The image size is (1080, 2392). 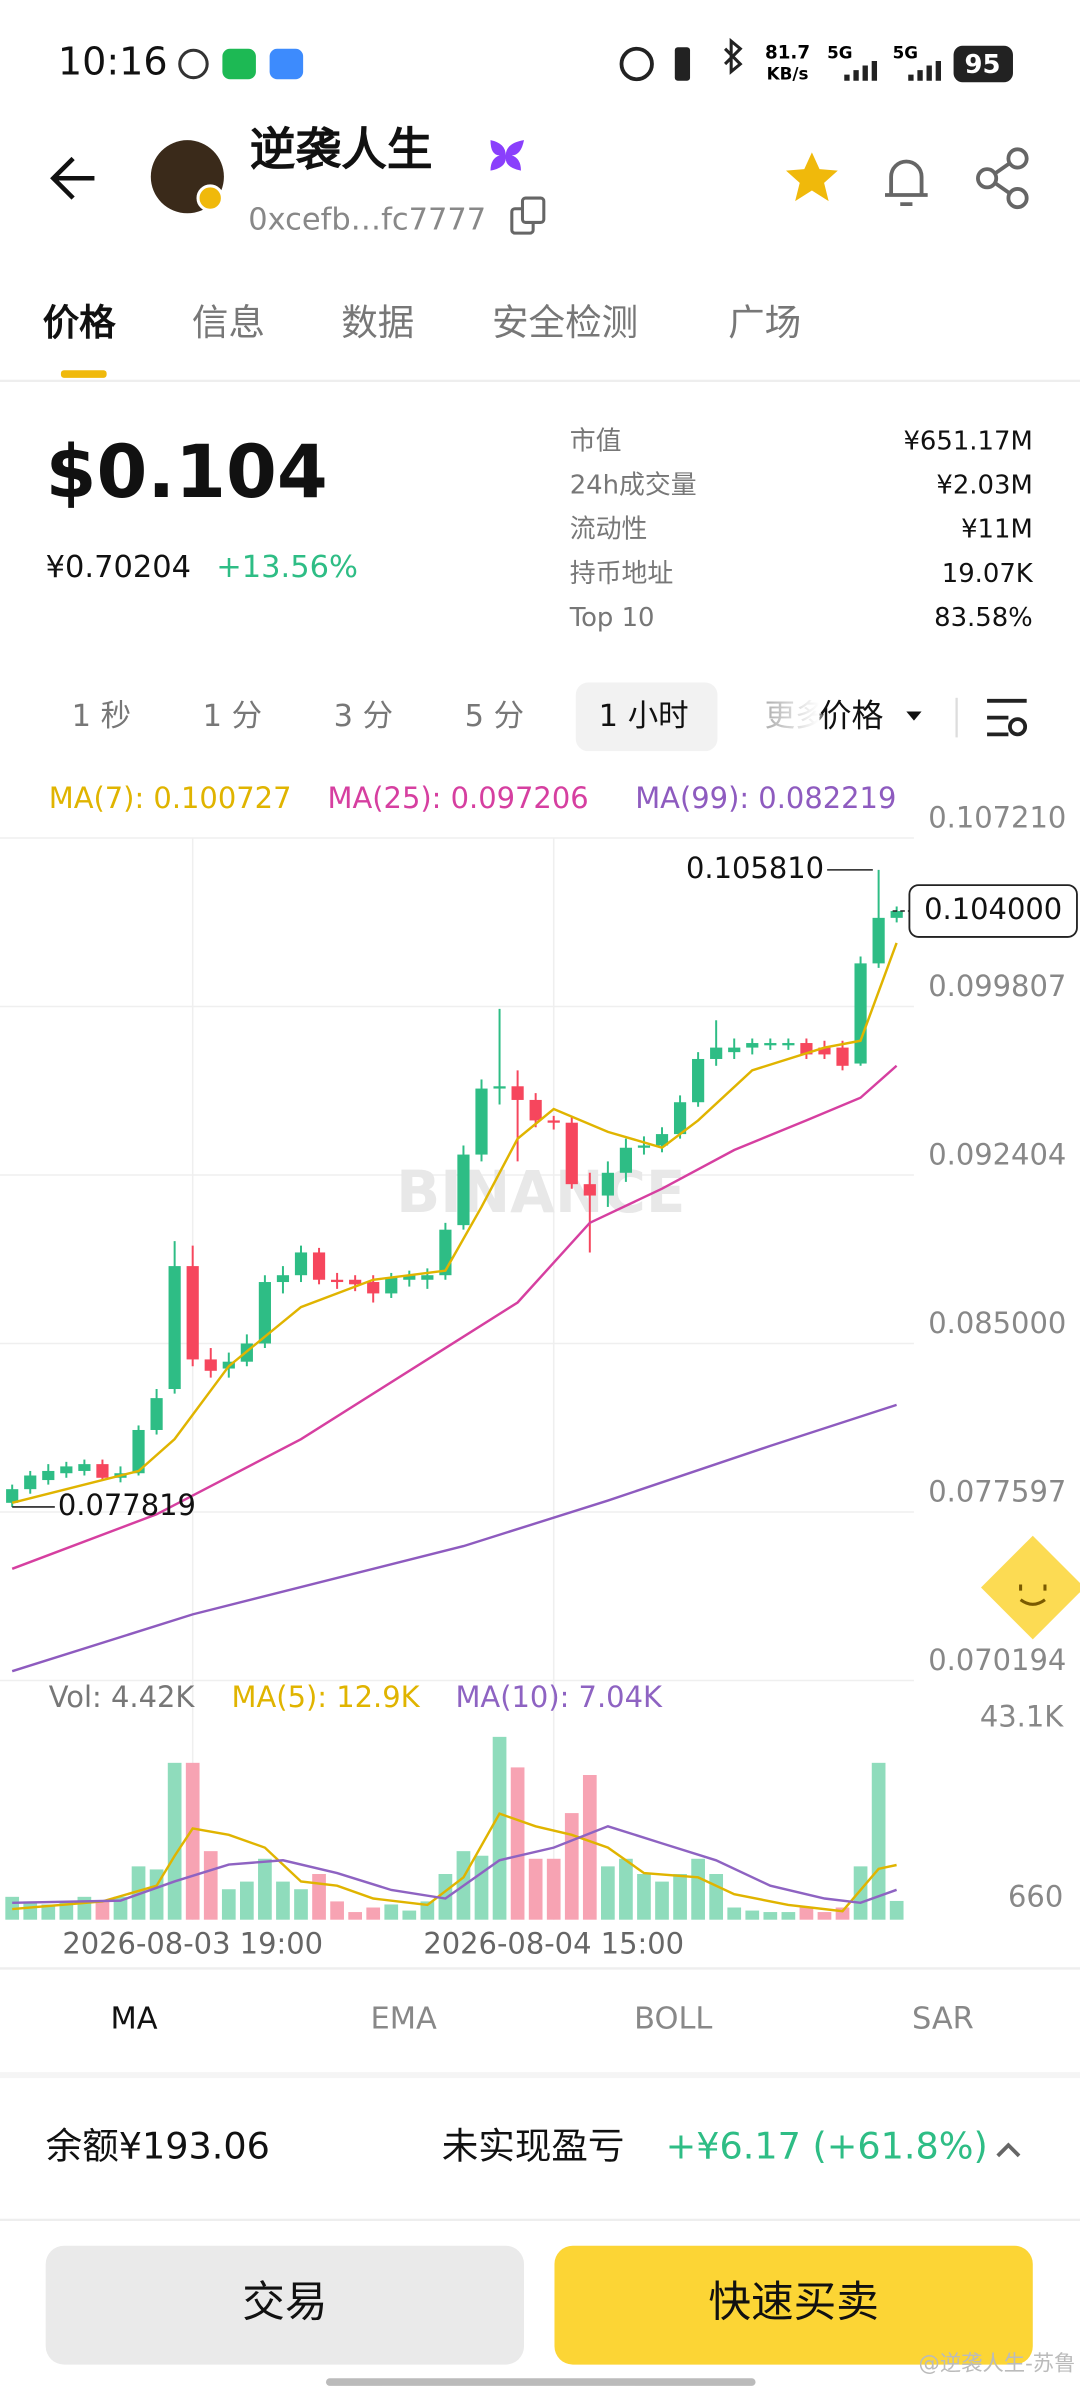 I want to click on high-label: 0.105810, so click(x=755, y=868).